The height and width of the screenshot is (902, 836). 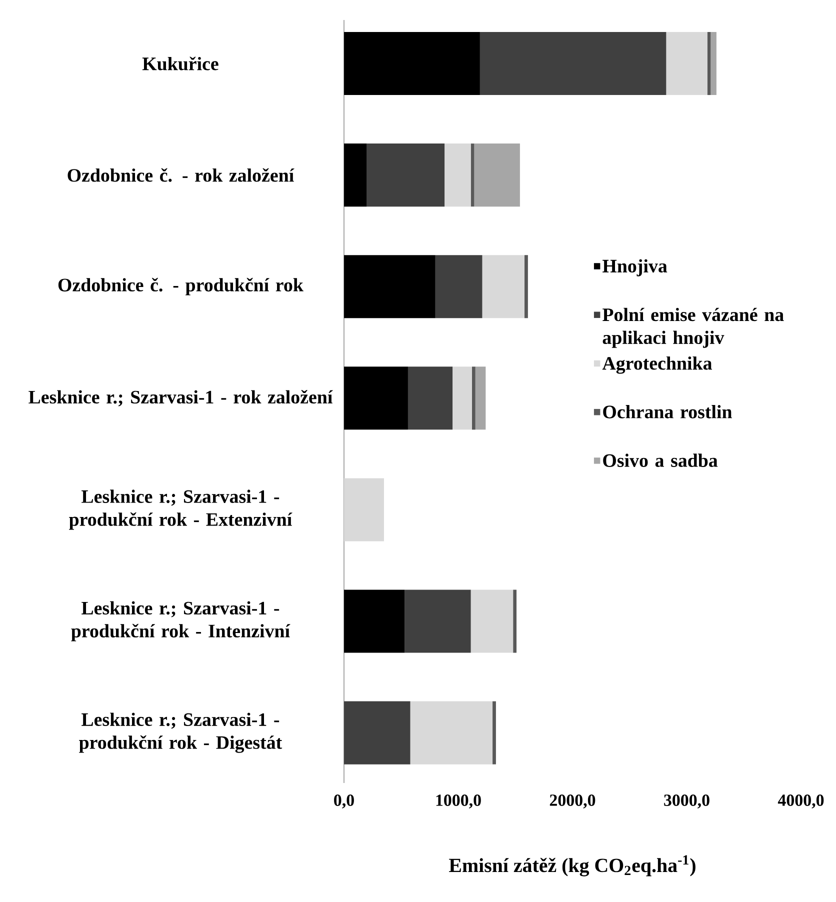 What do you see at coordinates (573, 801) in the screenshot?
I see `x-tick-label: 2000,0` at bounding box center [573, 801].